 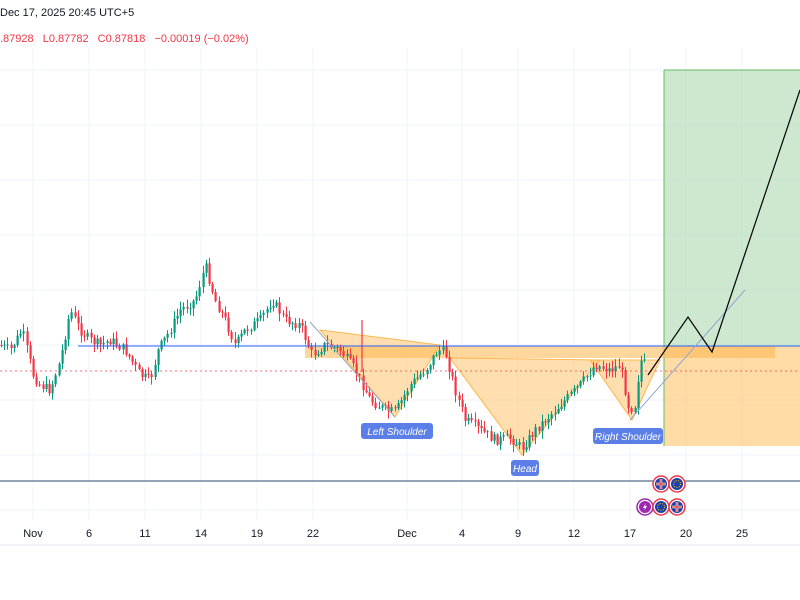 I want to click on head-zone, so click(x=525, y=406).